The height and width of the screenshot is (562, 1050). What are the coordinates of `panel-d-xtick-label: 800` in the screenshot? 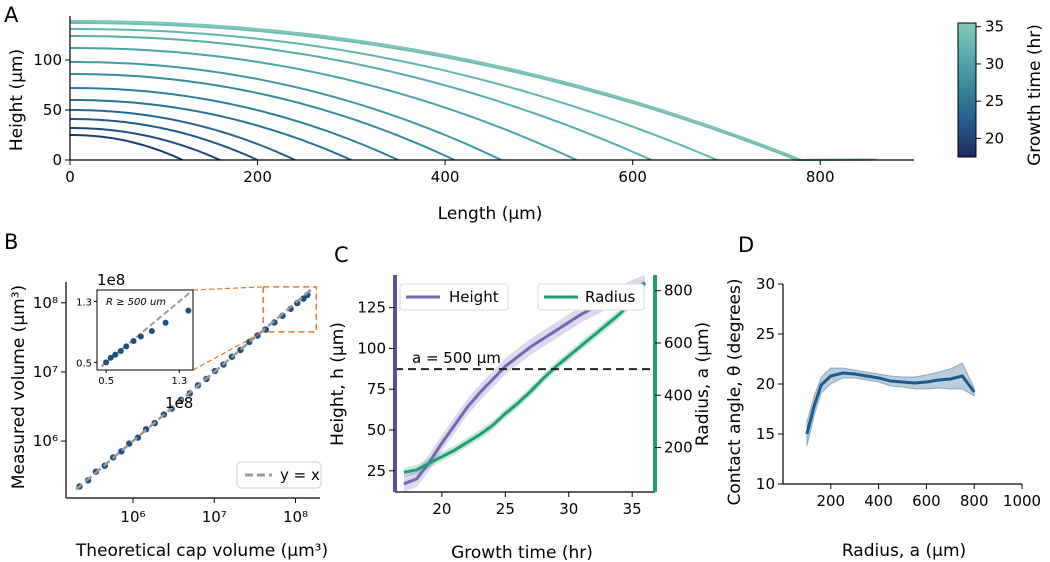 It's located at (974, 501).